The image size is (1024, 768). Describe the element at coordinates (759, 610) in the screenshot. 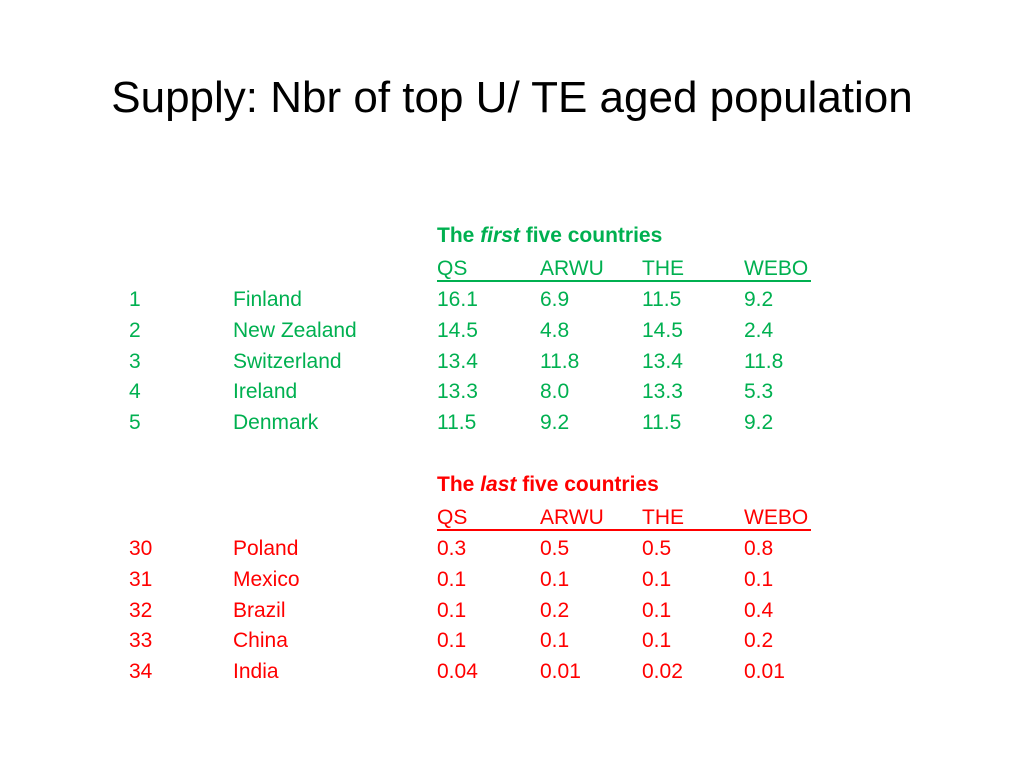

I see `webo-value: 0.4` at that location.